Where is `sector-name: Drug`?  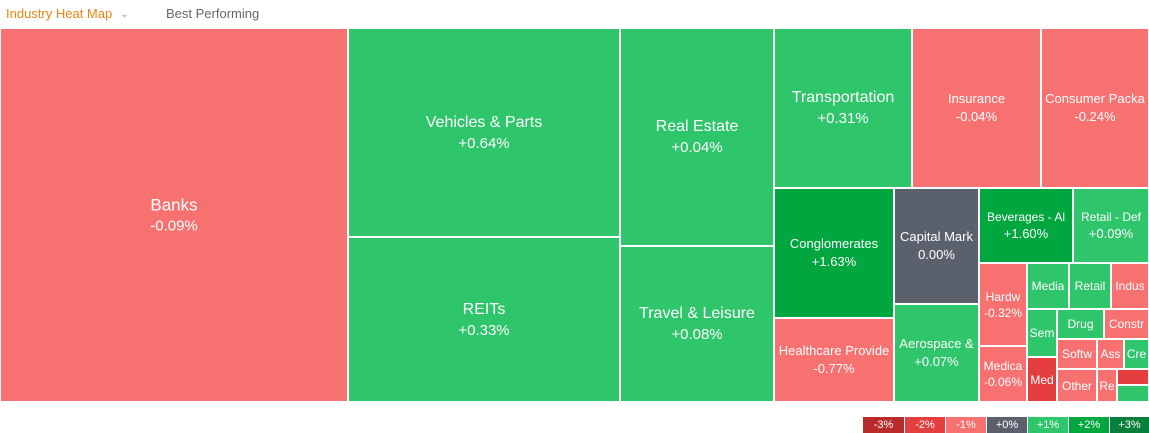
sector-name: Drug is located at coordinates (1080, 324).